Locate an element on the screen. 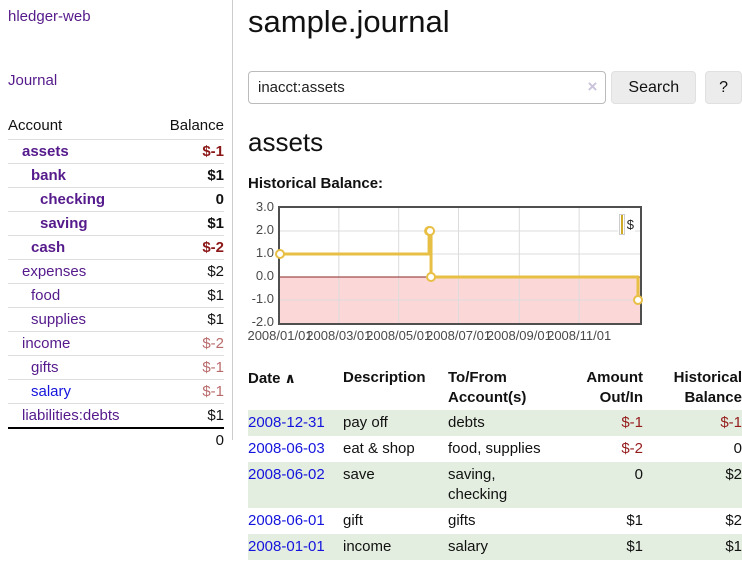 The width and height of the screenshot is (742, 582). transaction-date-link: 2008-06-02 is located at coordinates (286, 474).